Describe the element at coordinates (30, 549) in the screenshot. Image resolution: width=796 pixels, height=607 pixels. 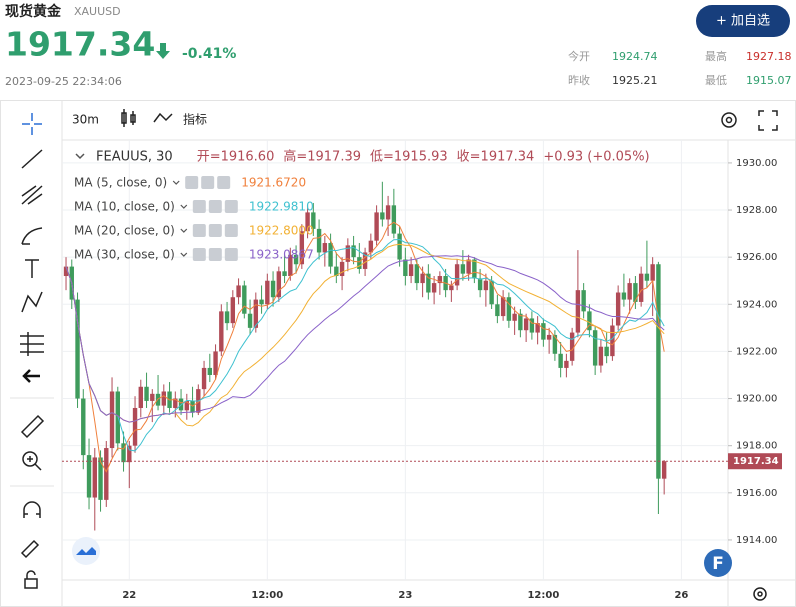
I see `lock-draw-tool` at that location.